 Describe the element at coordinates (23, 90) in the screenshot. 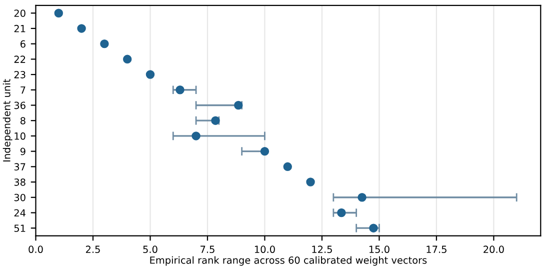

I see `y-tick-label: 7` at that location.